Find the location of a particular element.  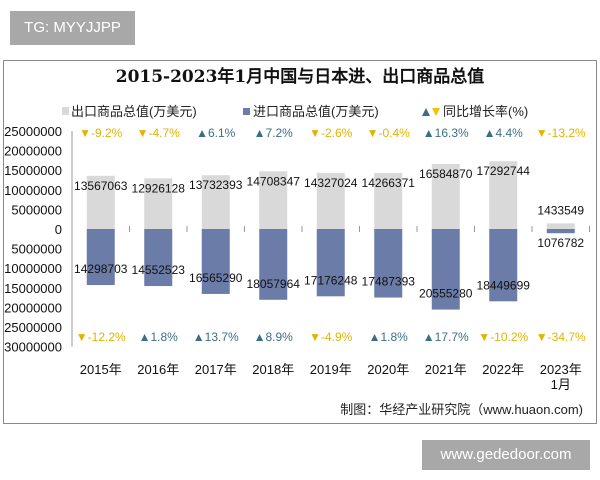

legend-down-triangle-icon is located at coordinates (436, 112).